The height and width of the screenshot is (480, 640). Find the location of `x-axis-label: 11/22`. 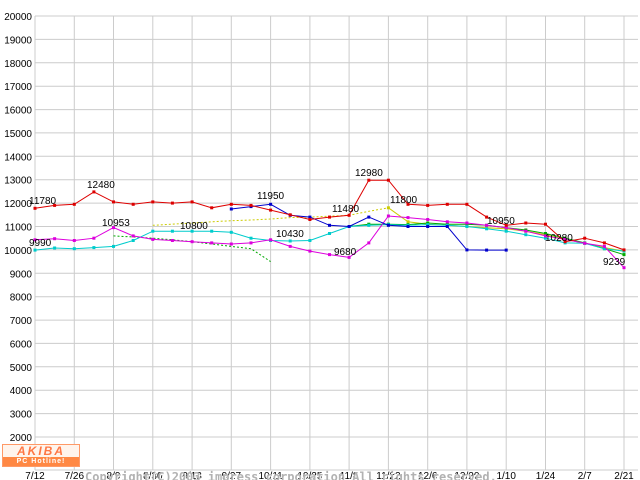

x-axis-label: 11/22 is located at coordinates (388, 475).